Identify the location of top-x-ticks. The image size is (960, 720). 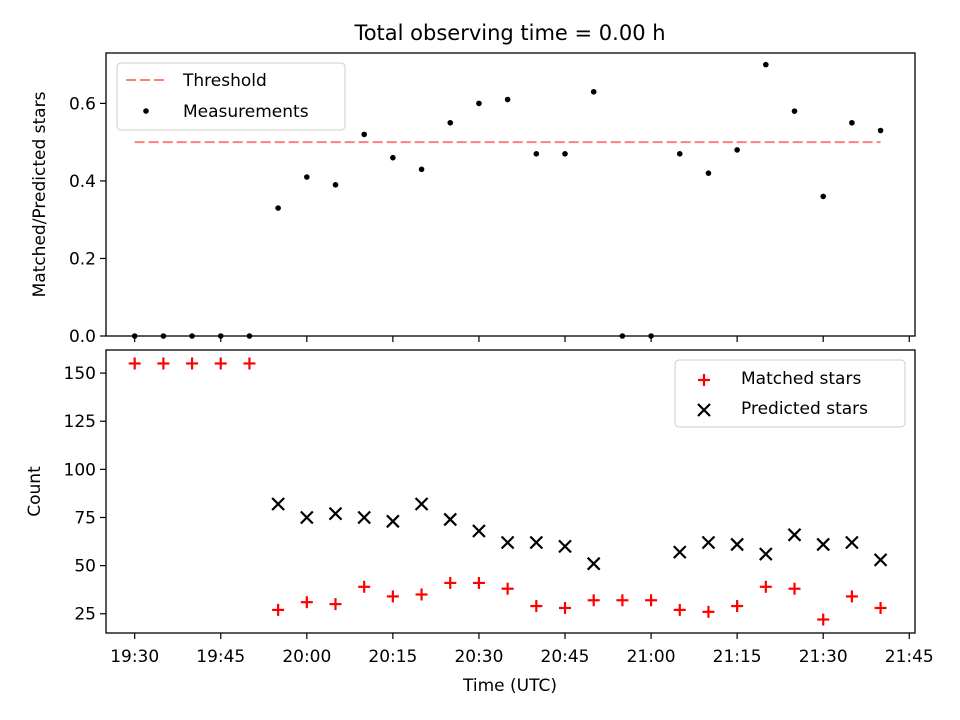
(522, 339).